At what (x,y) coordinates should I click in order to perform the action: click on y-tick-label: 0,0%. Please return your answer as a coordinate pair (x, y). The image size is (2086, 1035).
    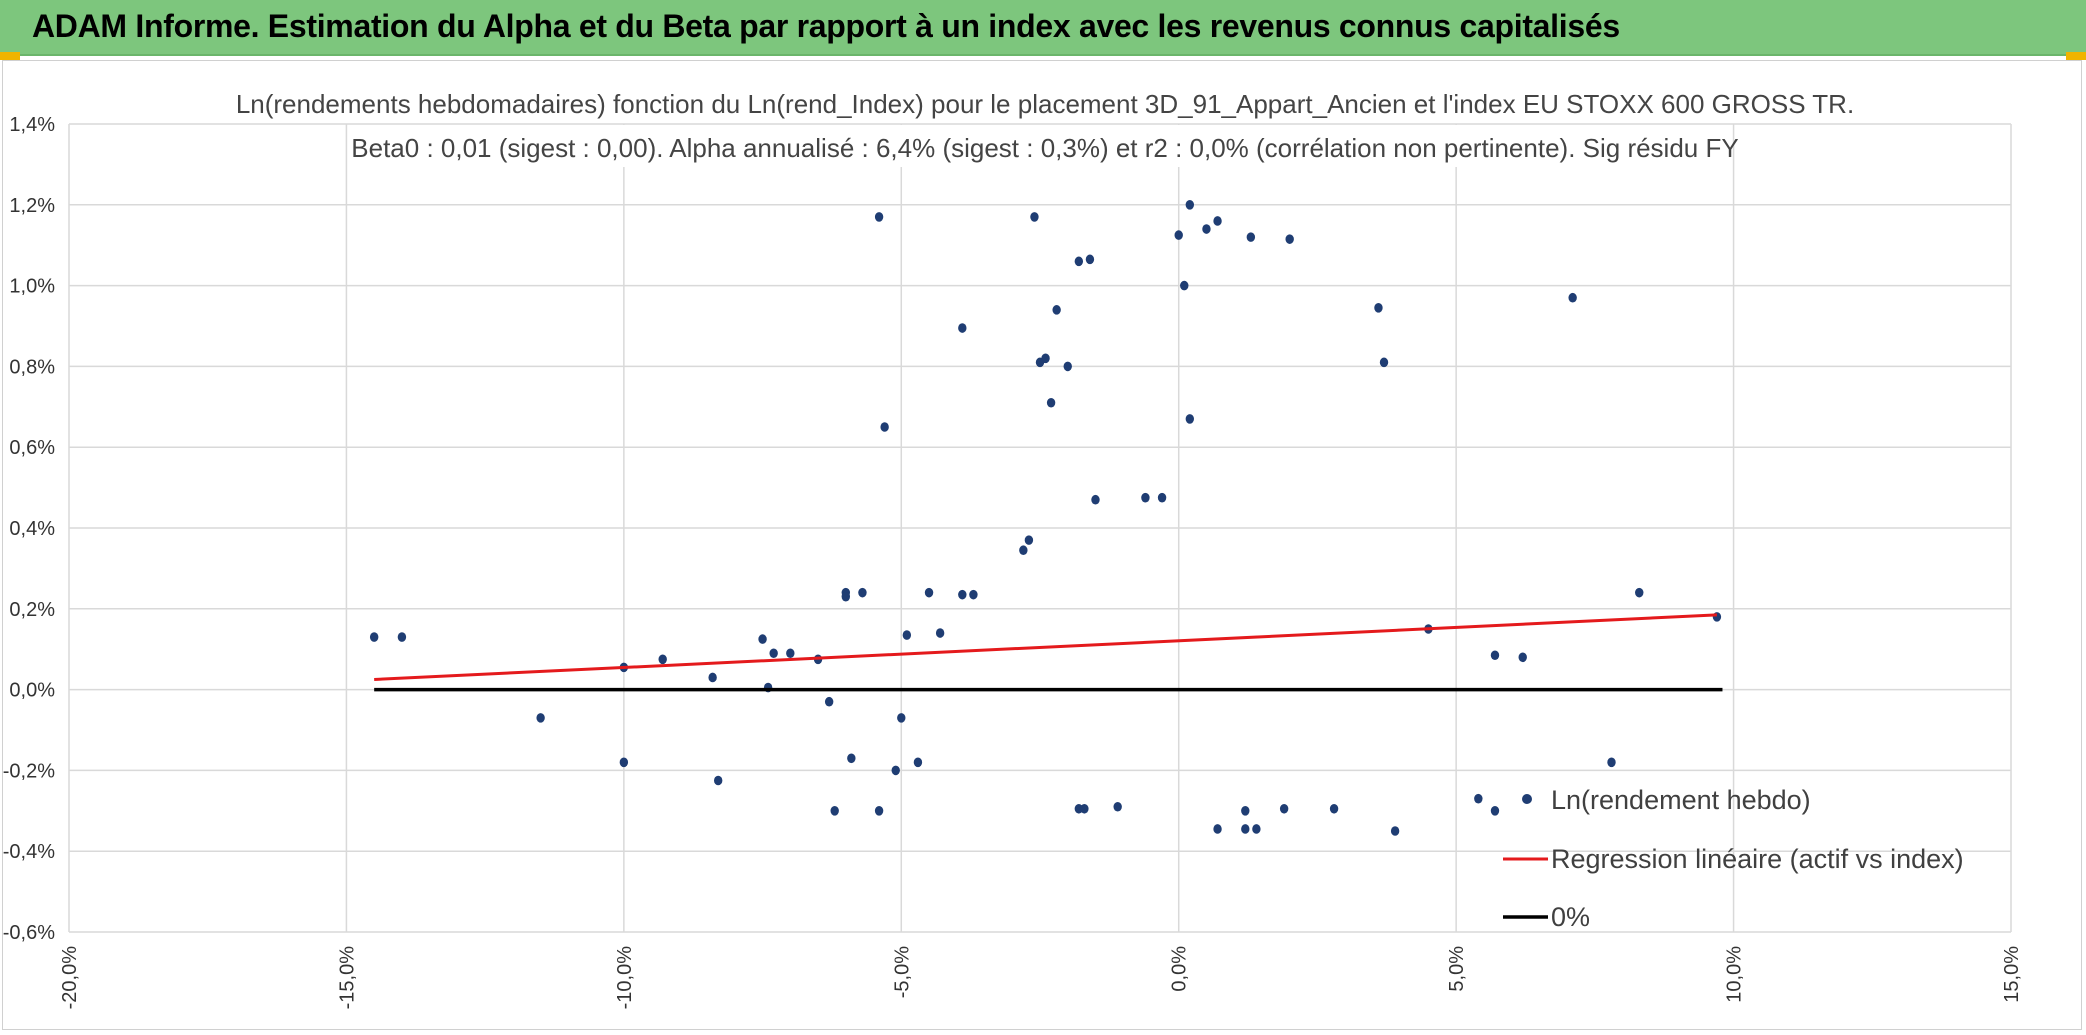
    Looking at the image, I should click on (32, 691).